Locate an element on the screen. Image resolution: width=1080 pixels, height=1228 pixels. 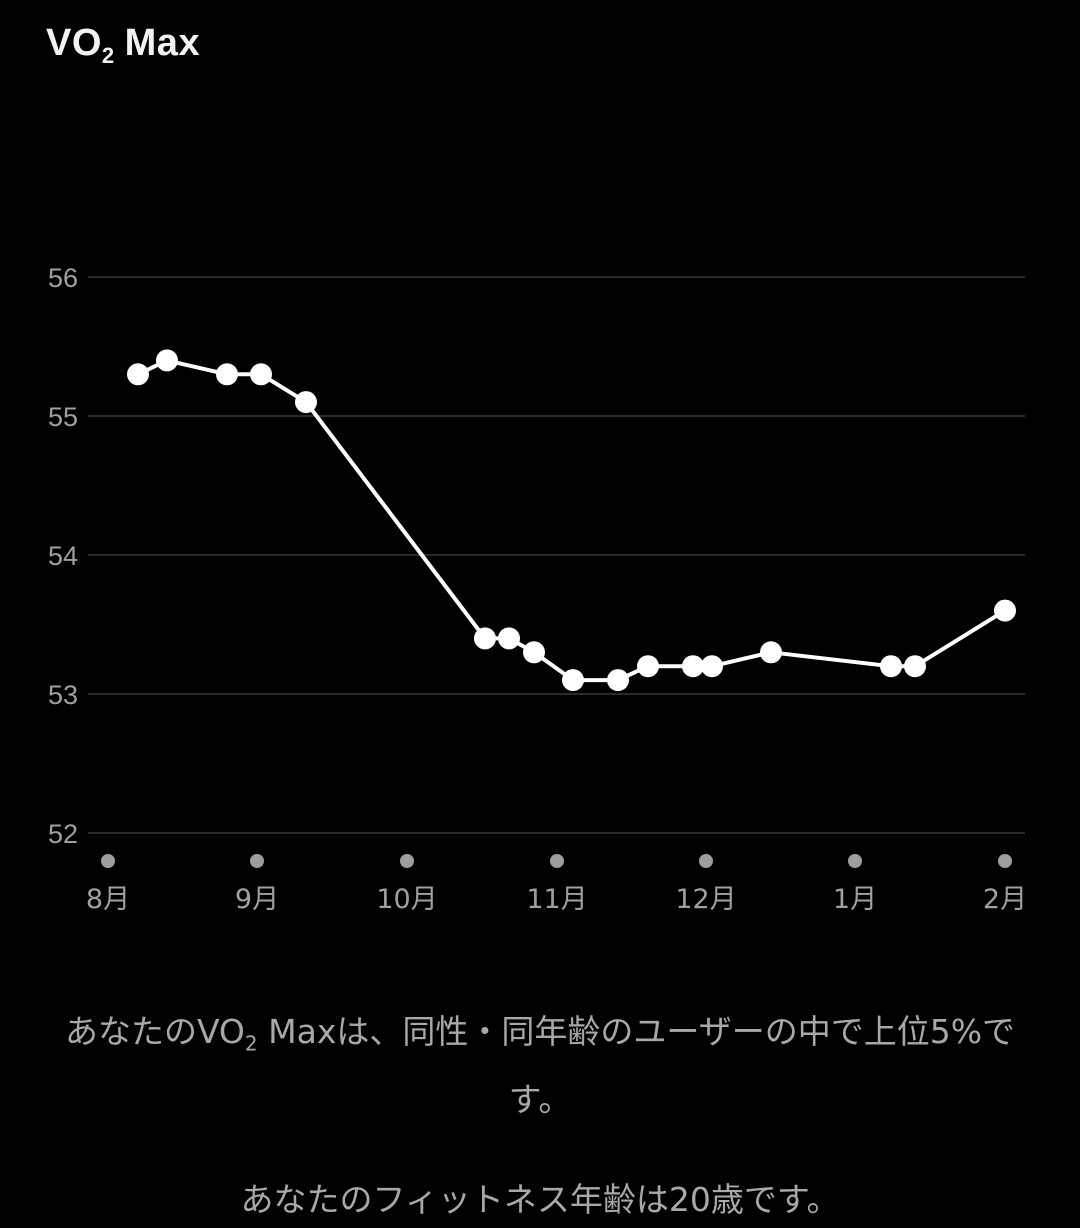
x-tick-label: 8月 is located at coordinates (108, 899).